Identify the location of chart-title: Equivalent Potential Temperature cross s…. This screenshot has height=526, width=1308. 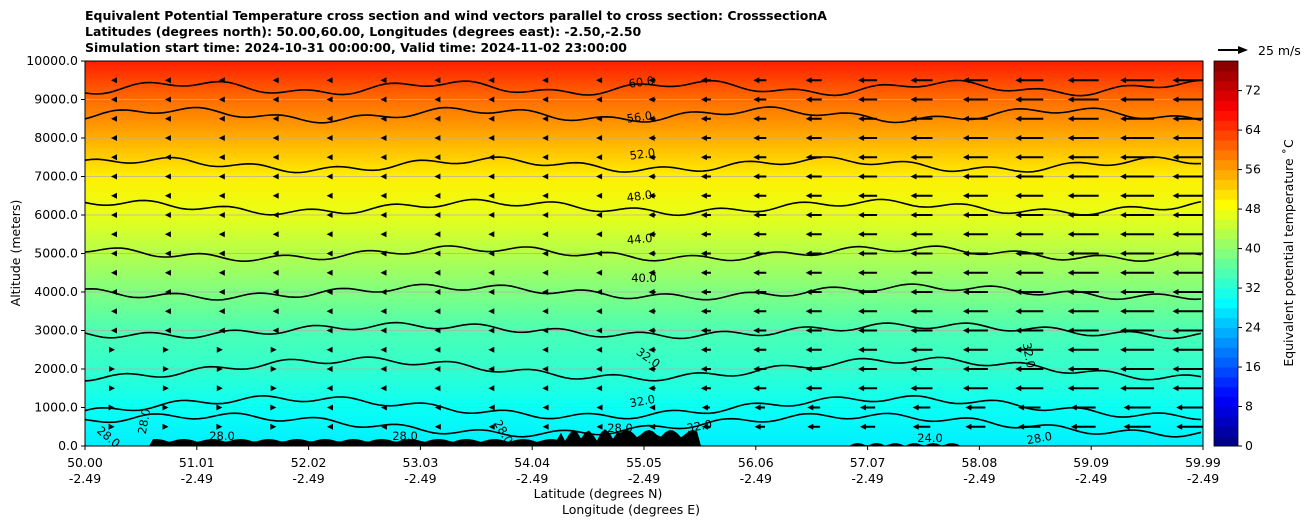
(456, 32).